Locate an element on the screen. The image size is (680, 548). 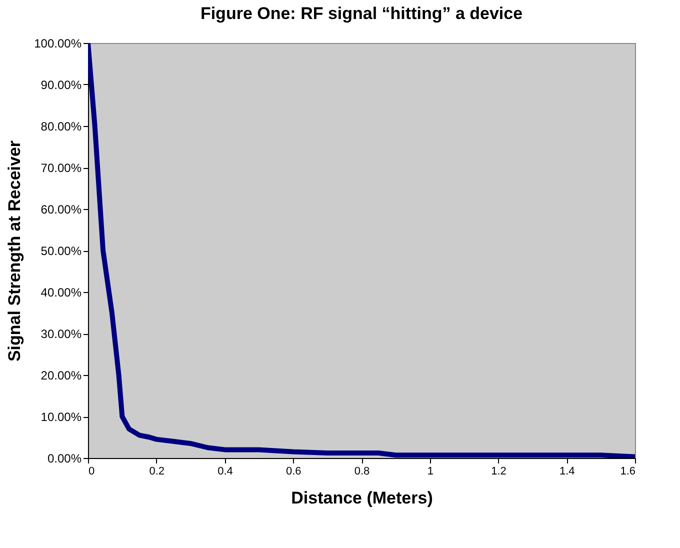
y-axis-title: Signal Strength at Receiver is located at coordinates (14, 251).